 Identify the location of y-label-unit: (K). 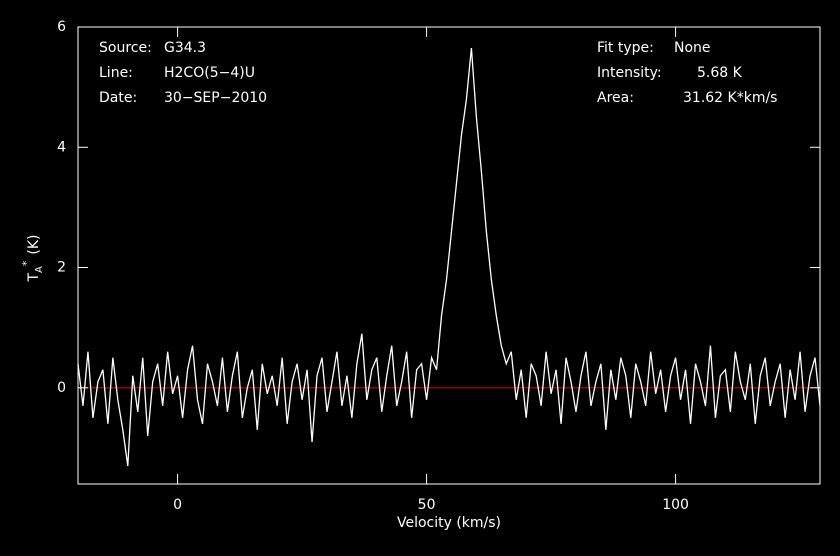
(34, 244).